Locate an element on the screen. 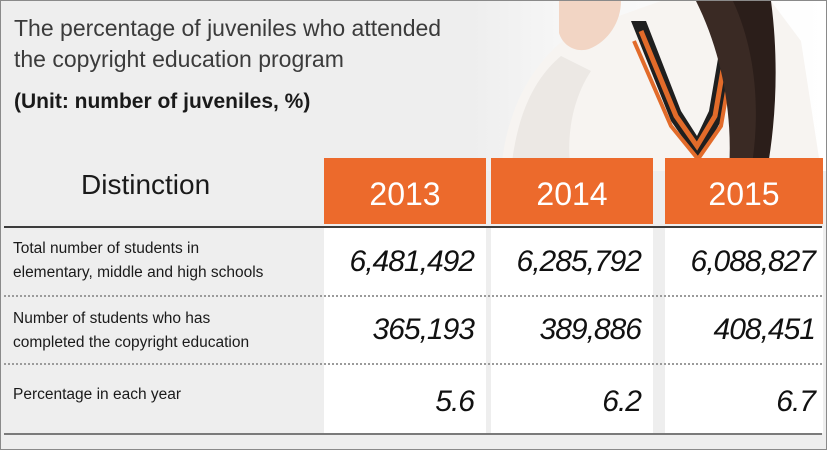  year-header-2014: 2014 is located at coordinates (572, 191).